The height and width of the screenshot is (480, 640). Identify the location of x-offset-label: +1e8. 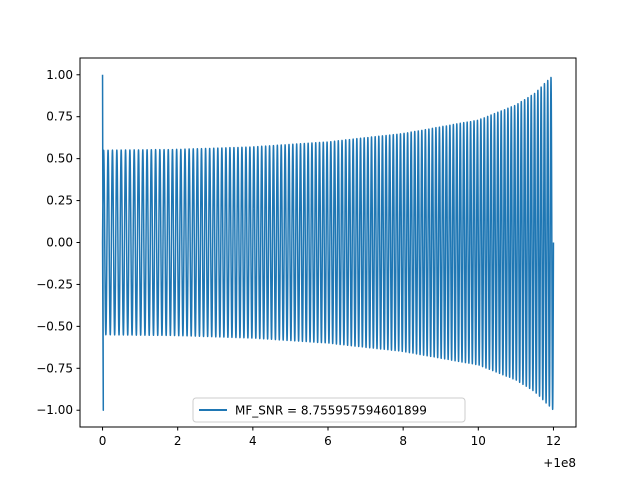
(559, 463).